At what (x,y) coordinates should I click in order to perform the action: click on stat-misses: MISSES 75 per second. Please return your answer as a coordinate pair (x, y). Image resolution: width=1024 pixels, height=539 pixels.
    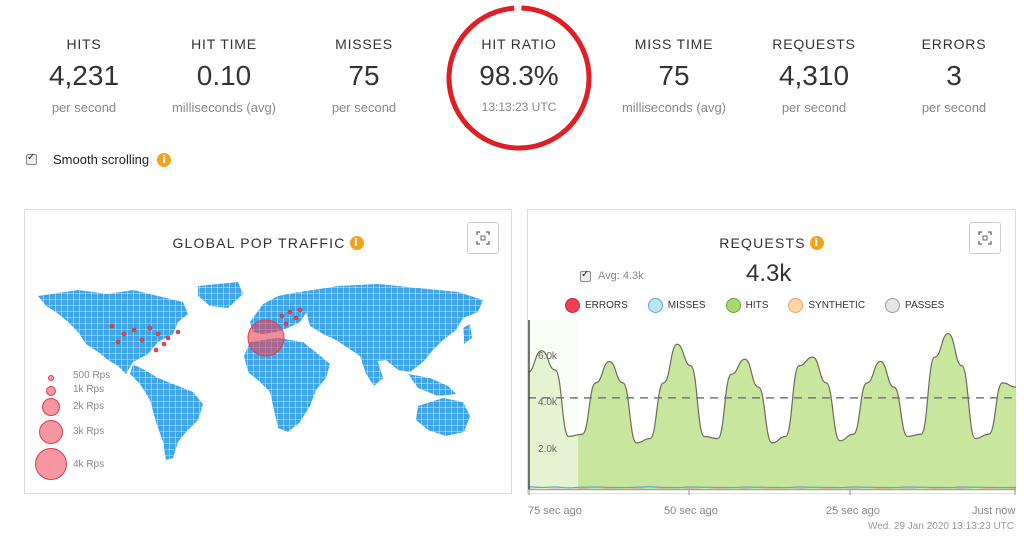
    Looking at the image, I should click on (364, 75).